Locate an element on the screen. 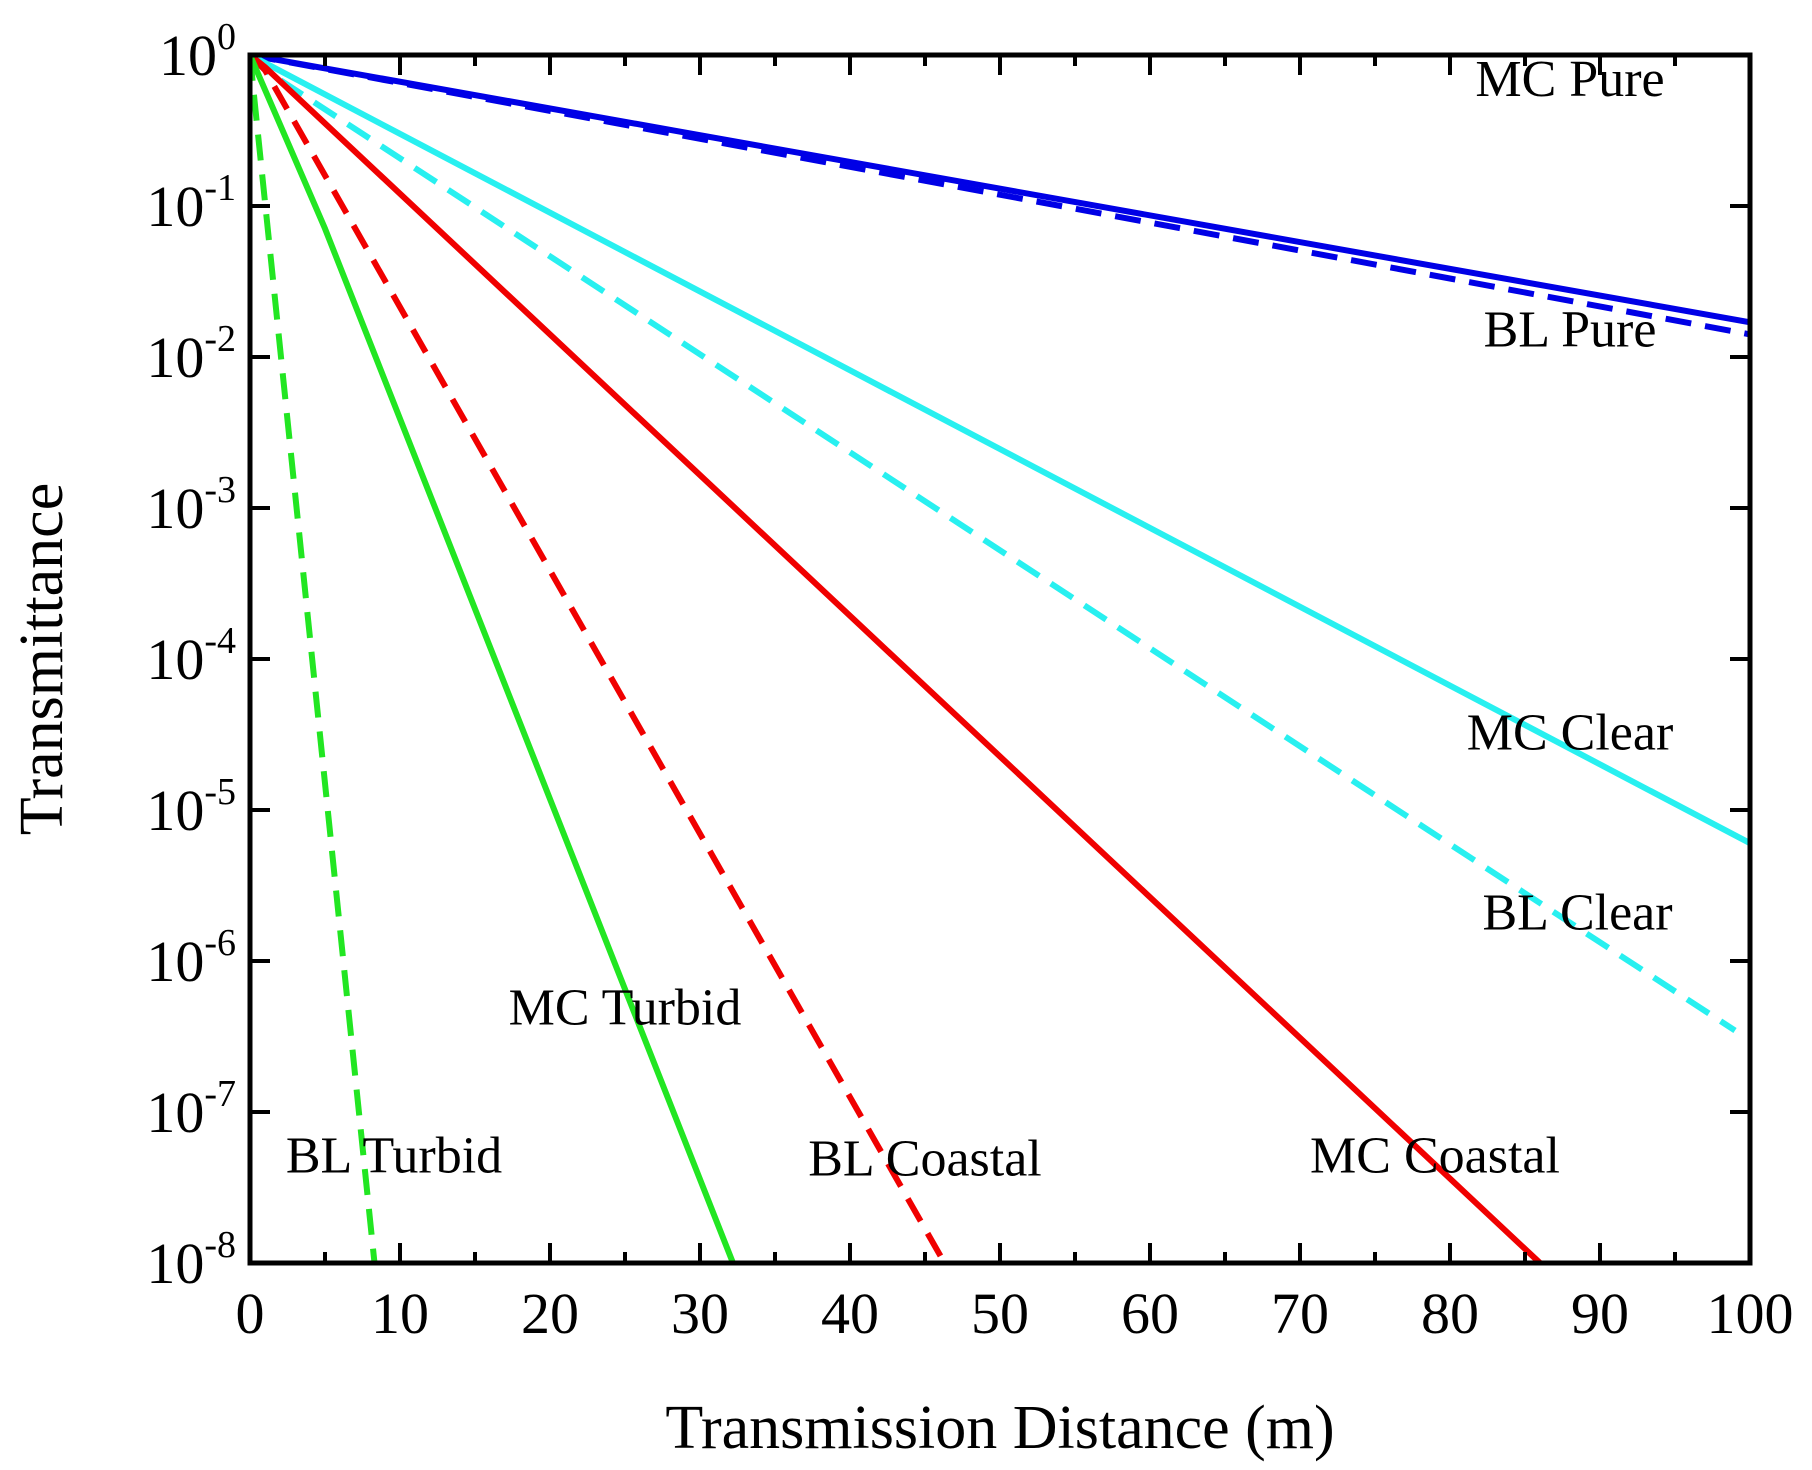 This screenshot has width=1812, height=1470. y-tick-label: 10⁻² is located at coordinates (191, 354).